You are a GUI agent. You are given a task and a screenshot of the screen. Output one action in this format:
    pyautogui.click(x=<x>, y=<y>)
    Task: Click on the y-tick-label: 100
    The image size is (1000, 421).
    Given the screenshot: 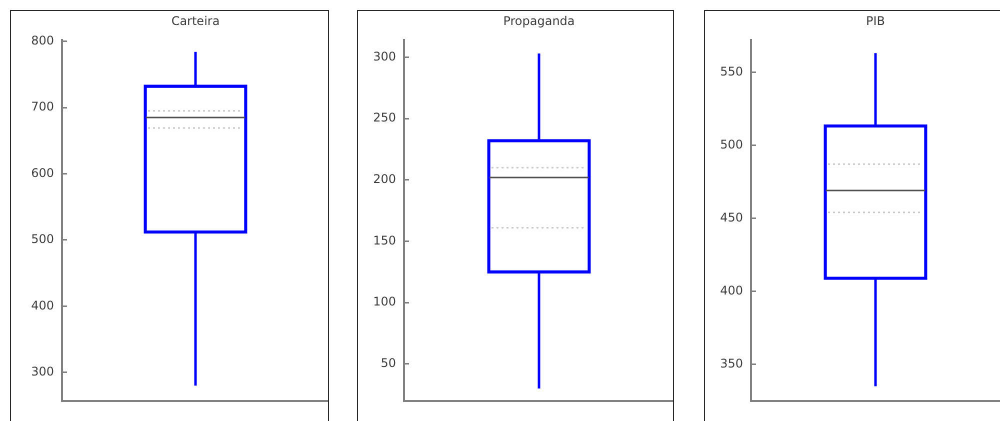 What is the action you would take?
    pyautogui.click(x=384, y=301)
    